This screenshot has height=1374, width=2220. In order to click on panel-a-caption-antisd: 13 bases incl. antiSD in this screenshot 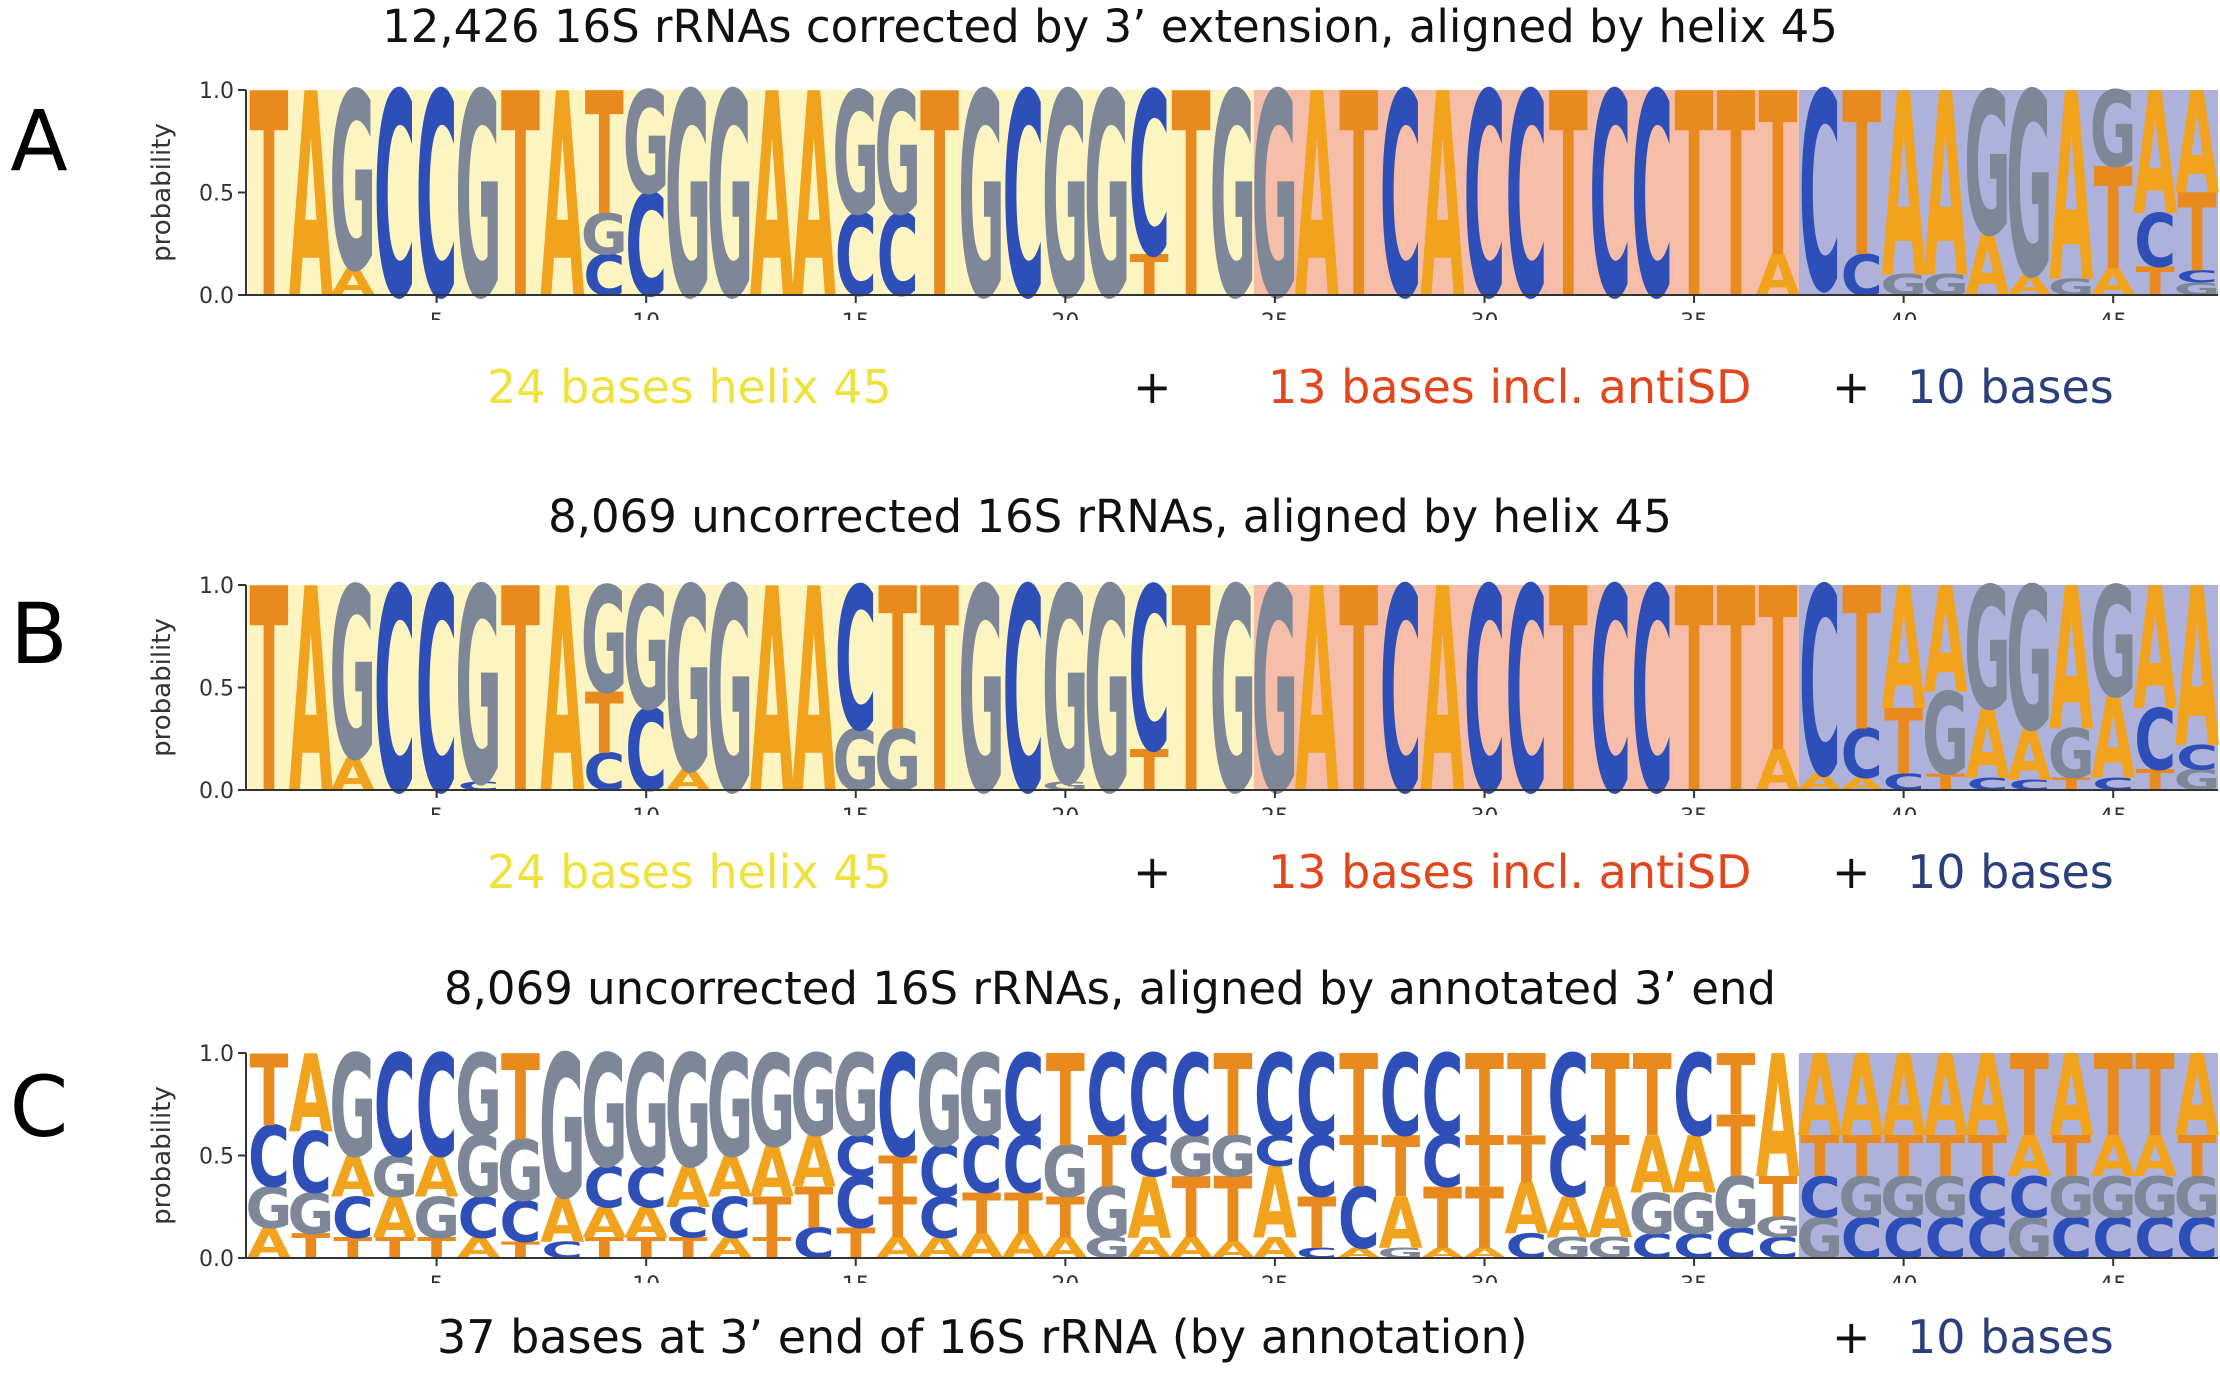, I will do `click(1510, 387)`.